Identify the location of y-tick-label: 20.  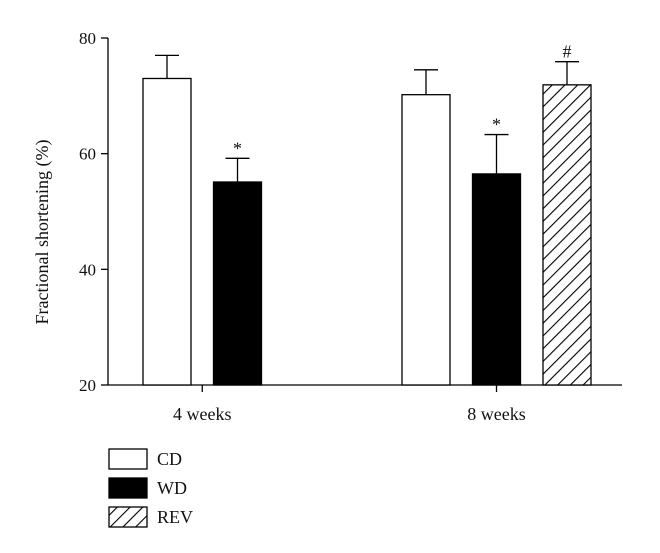
(87, 385).